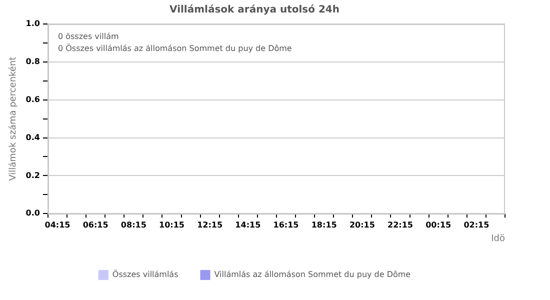 Image resolution: width=550 pixels, height=300 pixels. Describe the element at coordinates (33, 175) in the screenshot. I see `y-tick-label: 0.2` at that location.